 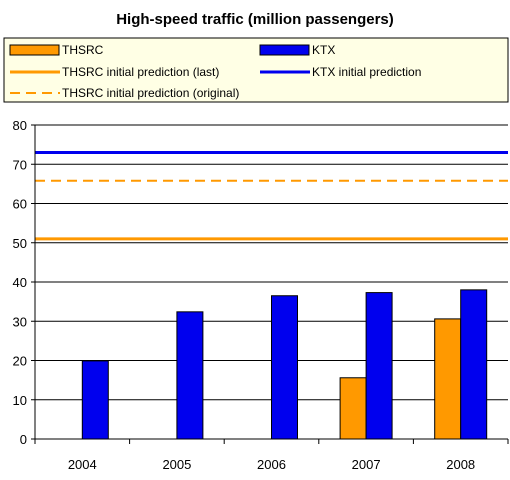 I want to click on y-tick-label-80: 80, so click(x=20, y=125).